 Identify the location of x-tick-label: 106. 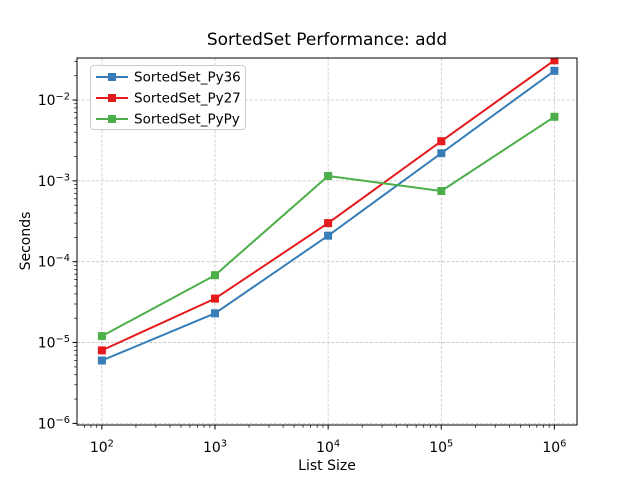
(554, 448).